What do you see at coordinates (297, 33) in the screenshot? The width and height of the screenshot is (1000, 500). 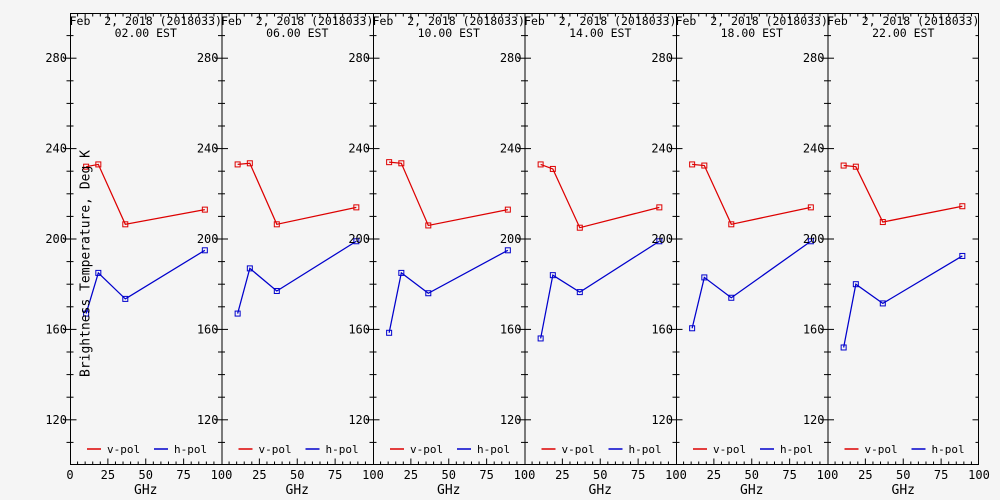 I see `panel-subtitle: 06.00 EST` at bounding box center [297, 33].